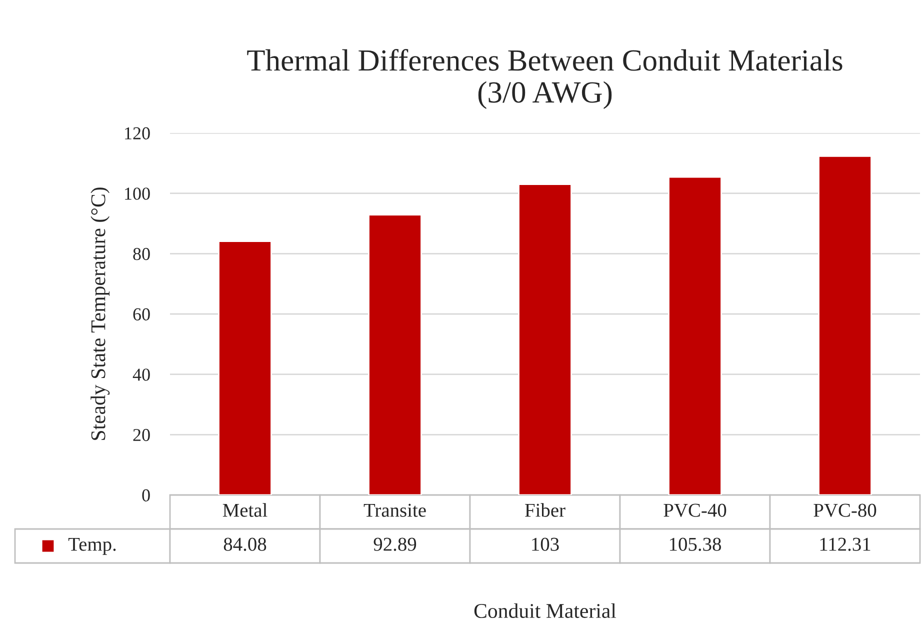 This screenshot has width=923, height=622. What do you see at coordinates (141, 435) in the screenshot?
I see `y-tick-label: 20` at bounding box center [141, 435].